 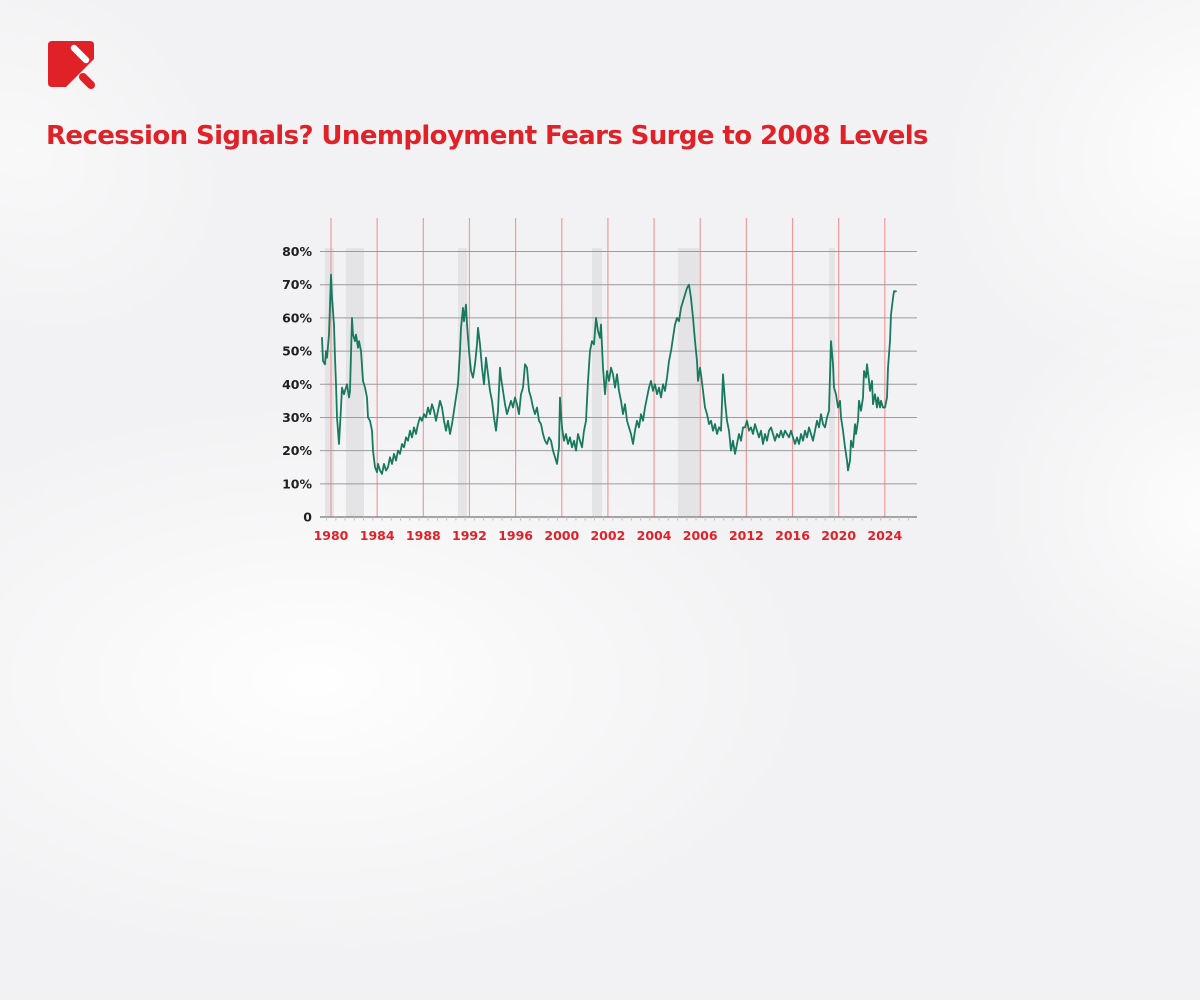 I want to click on flag-mark-icon, so click(x=71, y=65).